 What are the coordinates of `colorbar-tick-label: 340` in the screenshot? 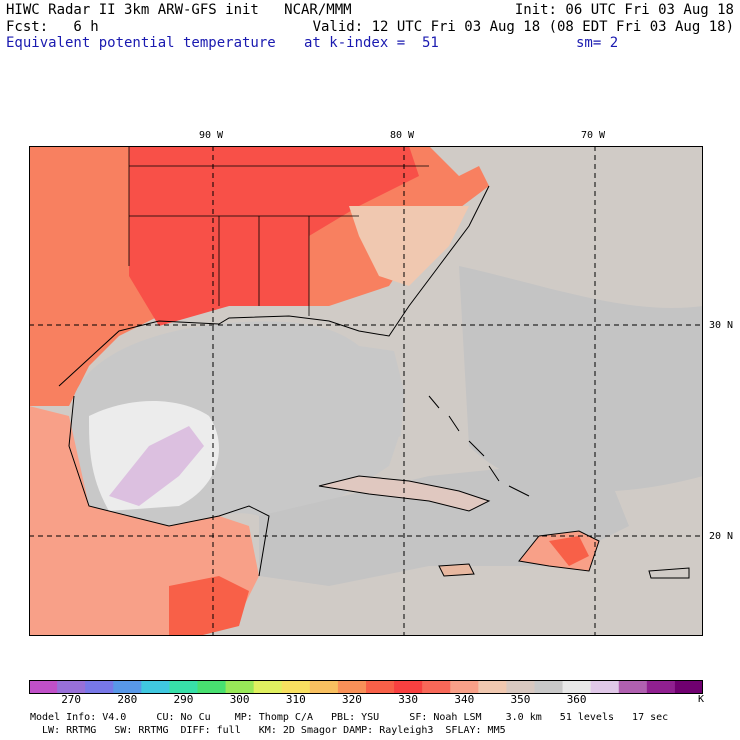 It's located at (464, 699).